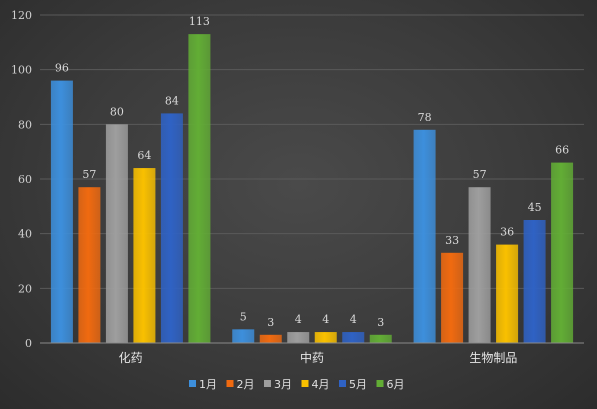 This screenshot has height=409, width=597. What do you see at coordinates (25, 288) in the screenshot?
I see `y-tick-label: 20` at bounding box center [25, 288].